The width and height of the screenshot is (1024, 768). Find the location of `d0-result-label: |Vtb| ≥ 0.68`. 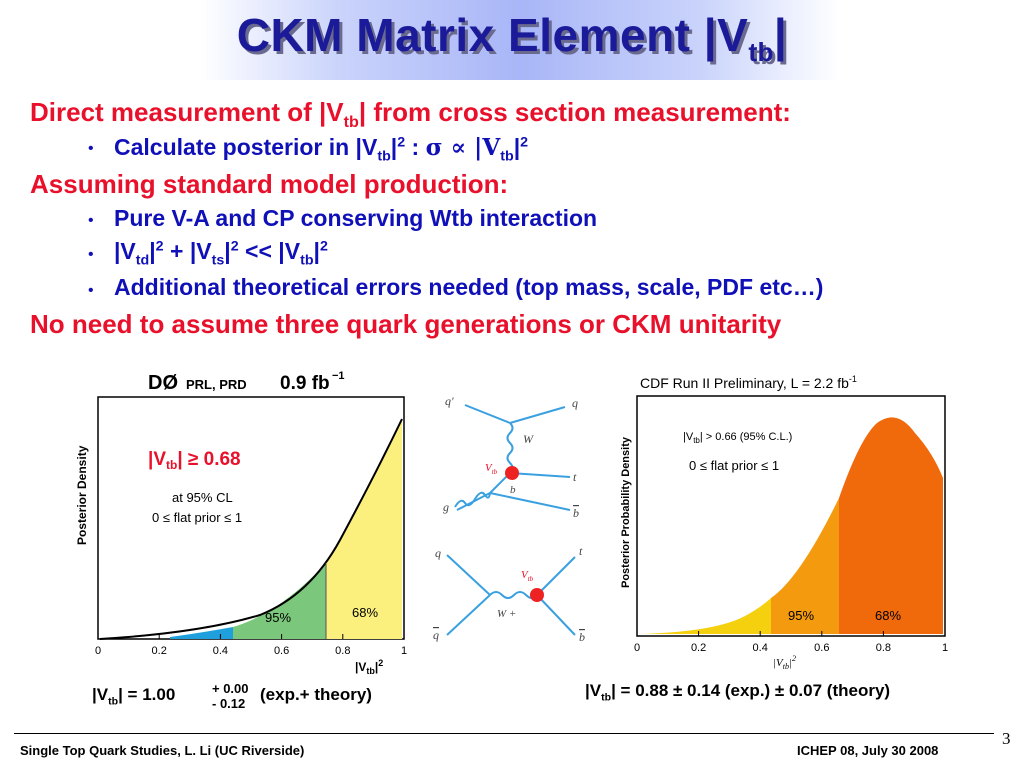

d0-result-label: |Vtb| ≥ 0.68 is located at coordinates (194, 460).